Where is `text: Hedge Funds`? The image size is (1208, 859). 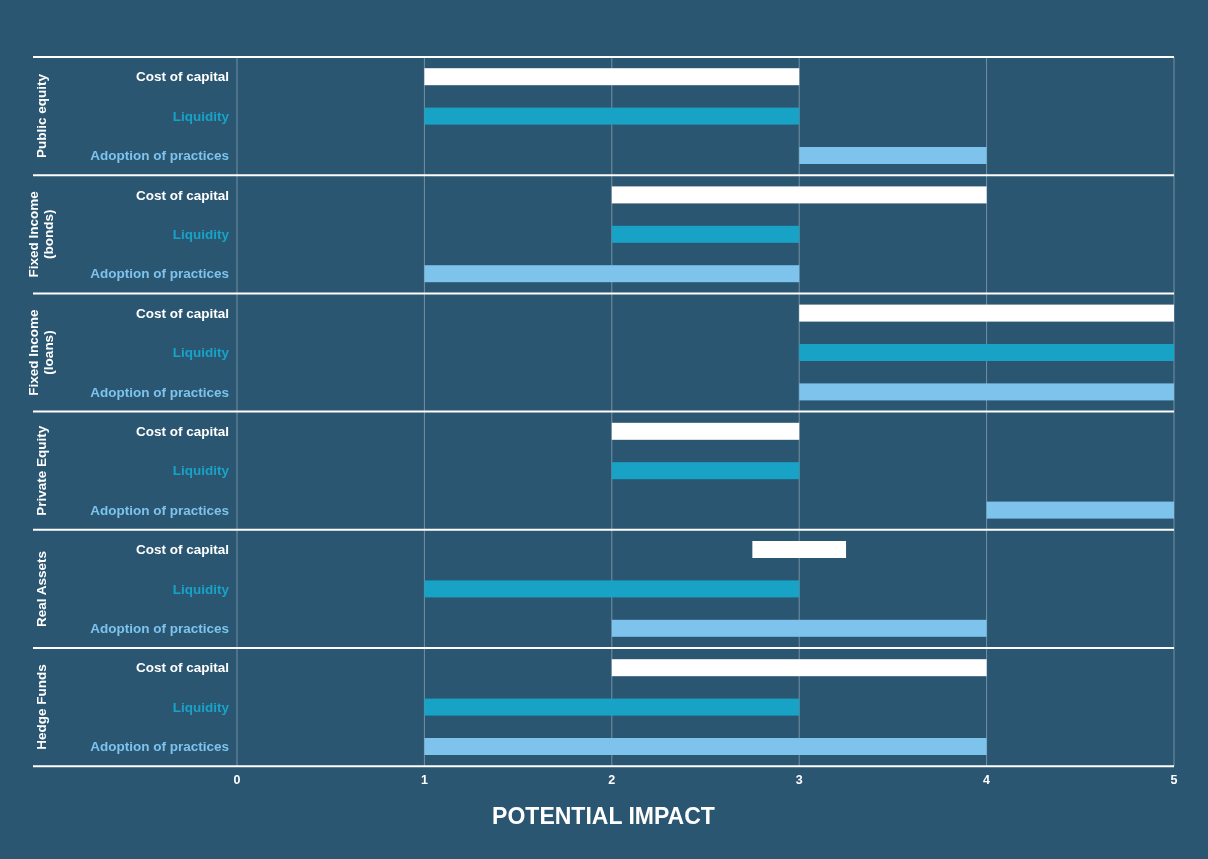
text: Hedge Funds is located at coordinates (41, 707).